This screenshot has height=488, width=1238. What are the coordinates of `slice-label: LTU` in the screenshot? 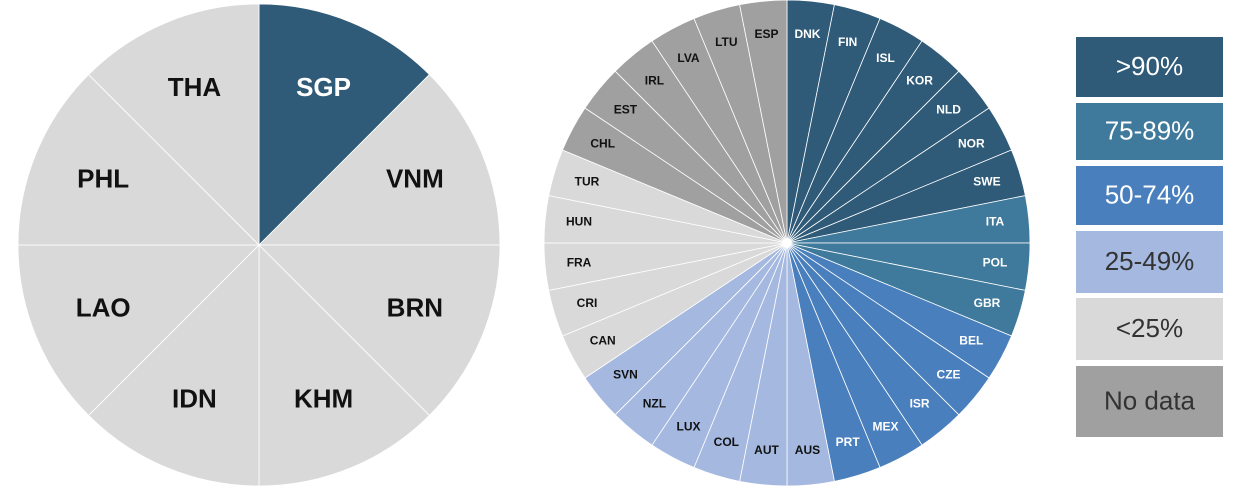 It's located at (726, 42).